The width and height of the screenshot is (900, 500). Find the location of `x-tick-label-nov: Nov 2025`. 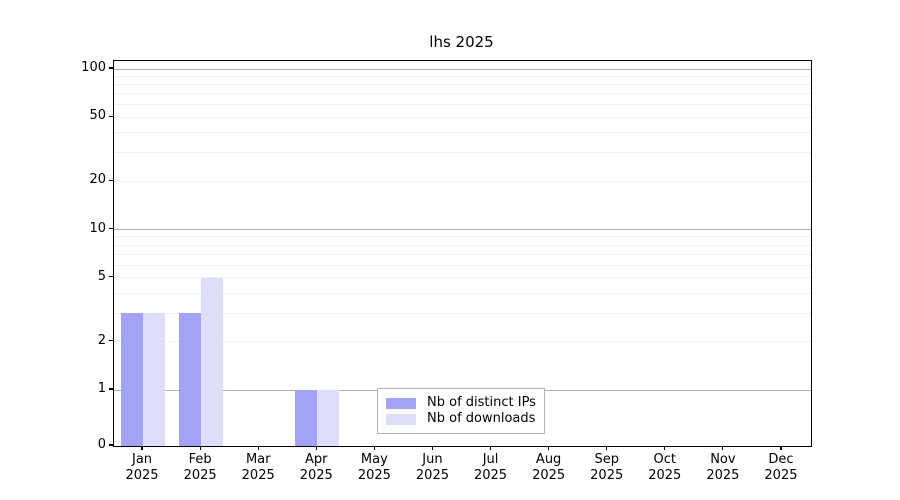

x-tick-label-nov: Nov 2025 is located at coordinates (723, 468).